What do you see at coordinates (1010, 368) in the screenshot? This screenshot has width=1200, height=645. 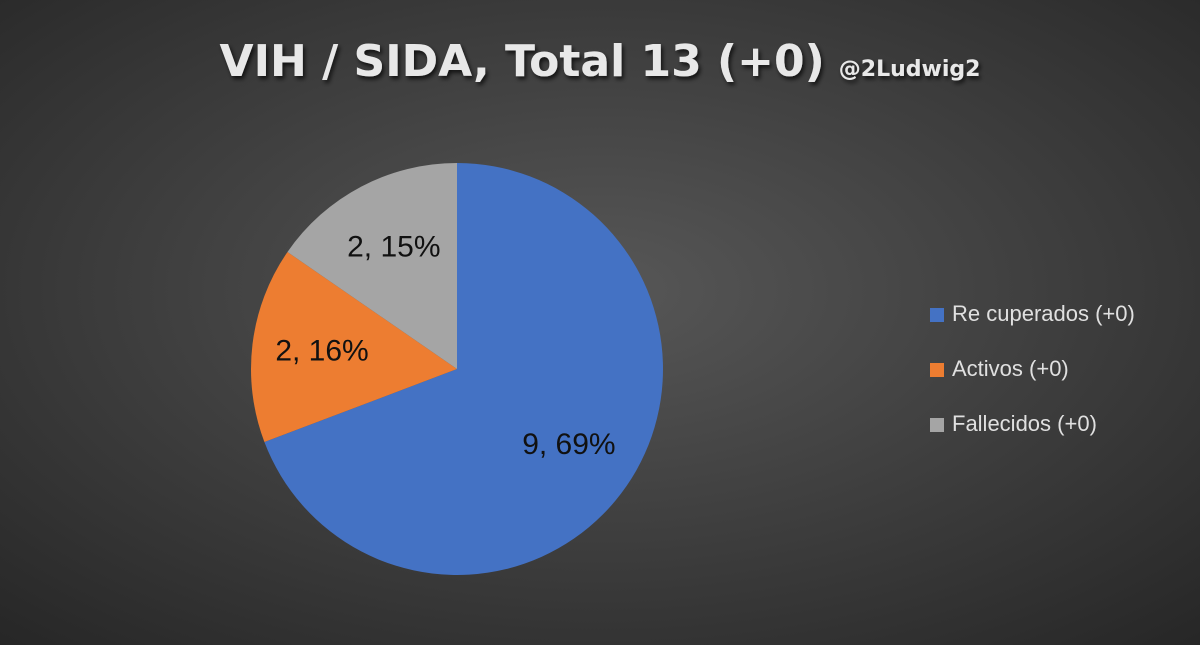 I see `legend-label: Activos (+0)` at bounding box center [1010, 368].